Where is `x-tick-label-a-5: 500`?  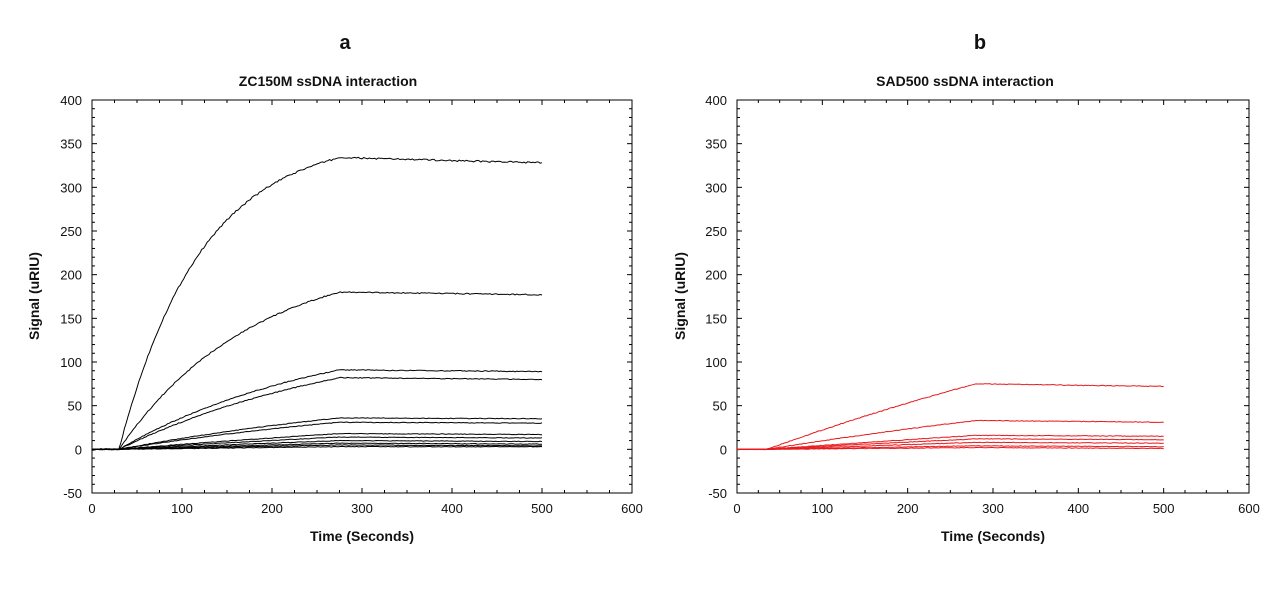
x-tick-label-a-5: 500 is located at coordinates (542, 508).